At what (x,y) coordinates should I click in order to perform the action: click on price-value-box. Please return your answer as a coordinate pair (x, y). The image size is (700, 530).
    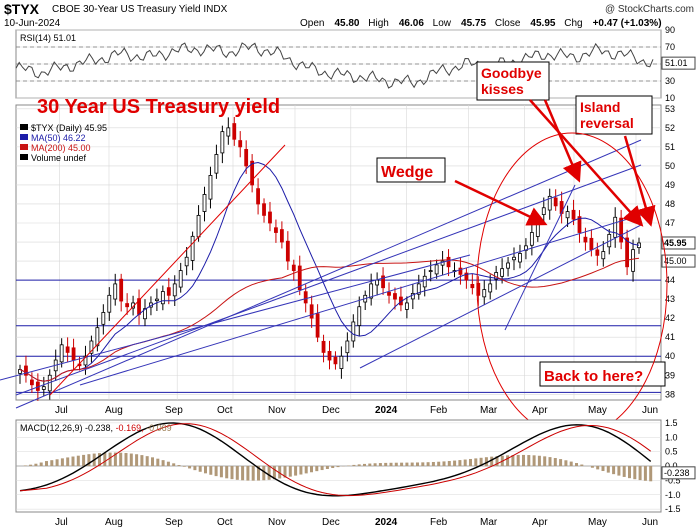
    Looking at the image, I should click on (678, 243).